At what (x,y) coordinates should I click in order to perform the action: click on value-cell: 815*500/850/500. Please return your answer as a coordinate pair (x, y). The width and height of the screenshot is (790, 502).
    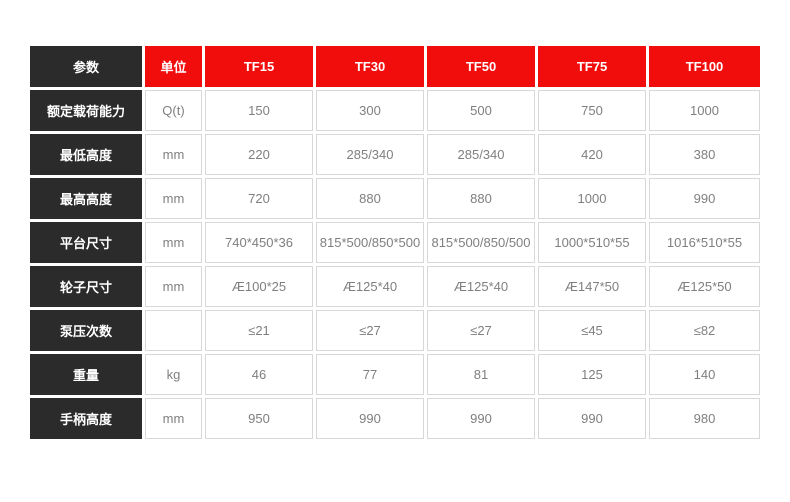
    Looking at the image, I should click on (481, 242).